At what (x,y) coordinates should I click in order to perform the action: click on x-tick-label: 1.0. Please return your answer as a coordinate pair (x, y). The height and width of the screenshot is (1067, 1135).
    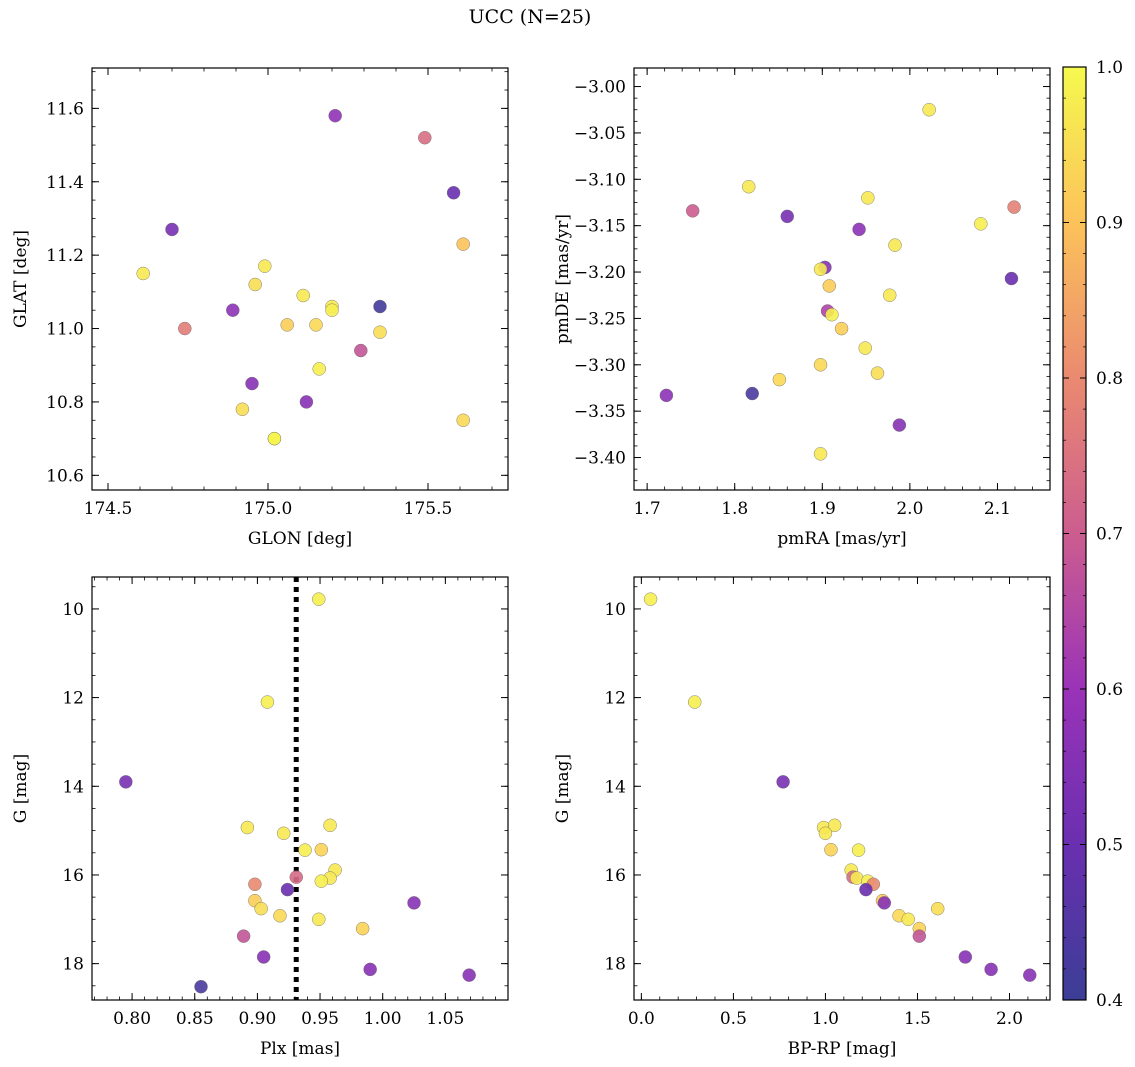
    Looking at the image, I should click on (825, 1019).